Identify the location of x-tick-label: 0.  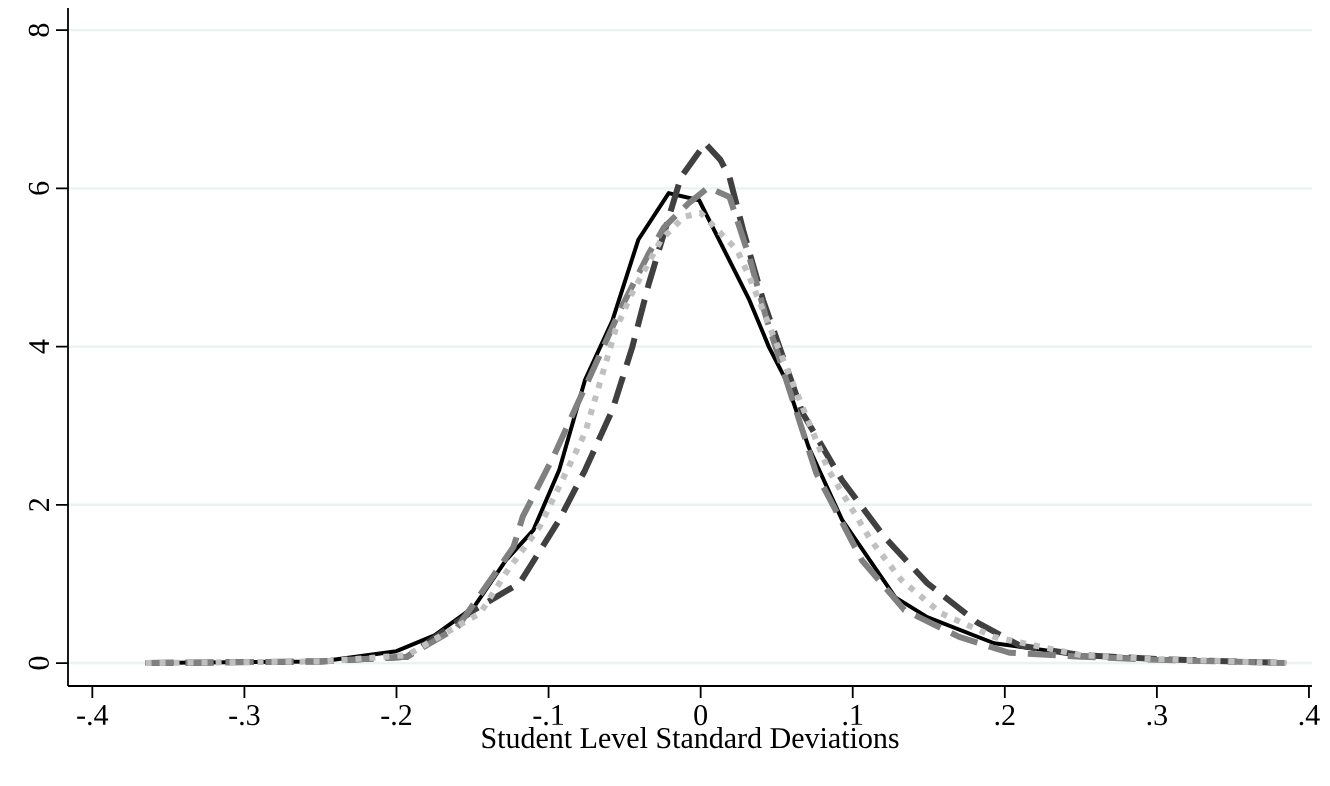
(701, 715).